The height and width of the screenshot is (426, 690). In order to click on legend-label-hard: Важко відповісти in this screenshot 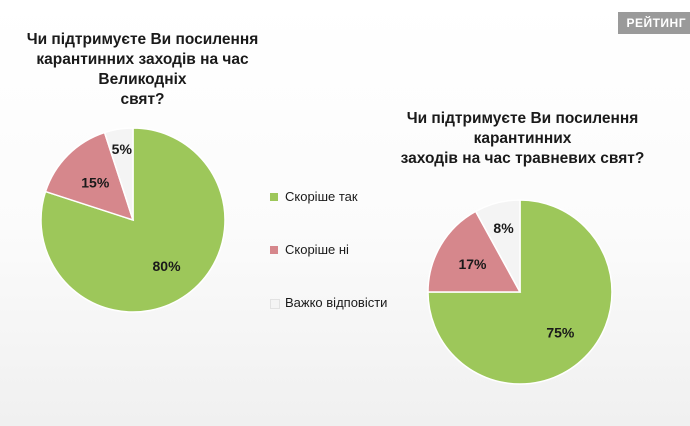, I will do `click(336, 302)`.